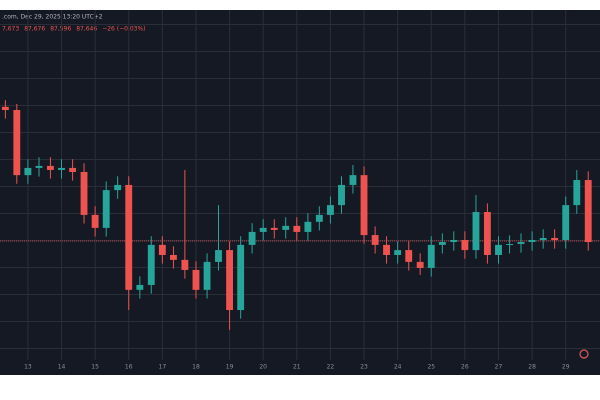  What do you see at coordinates (532, 367) in the screenshot?
I see `x-tick-label: 28` at bounding box center [532, 367].